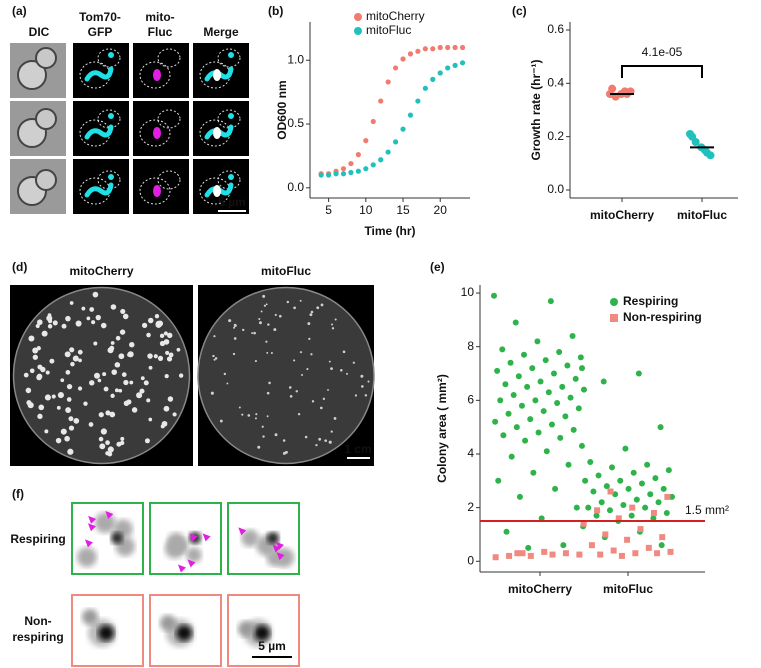 The image size is (761, 668). I want to click on x-tick-label: mitoCherry, so click(540, 589).